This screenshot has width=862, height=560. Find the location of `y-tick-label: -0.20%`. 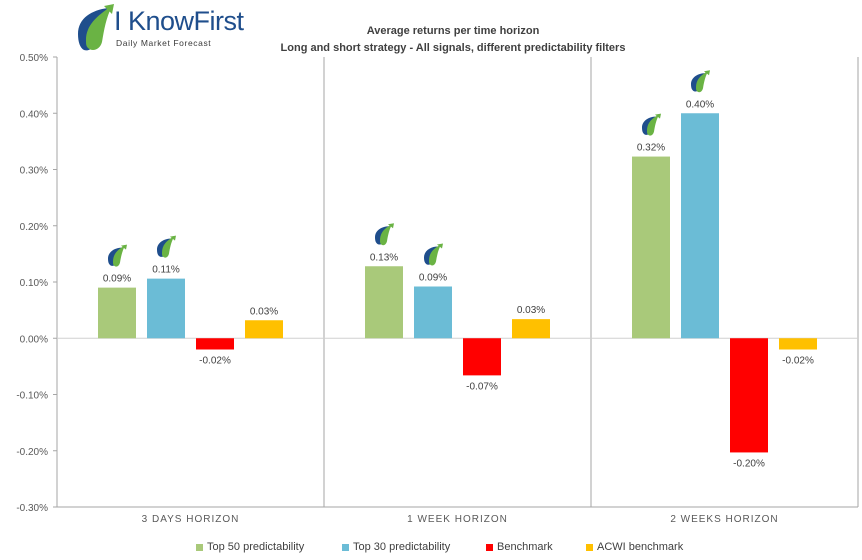

y-tick-label: -0.20% is located at coordinates (32, 452).